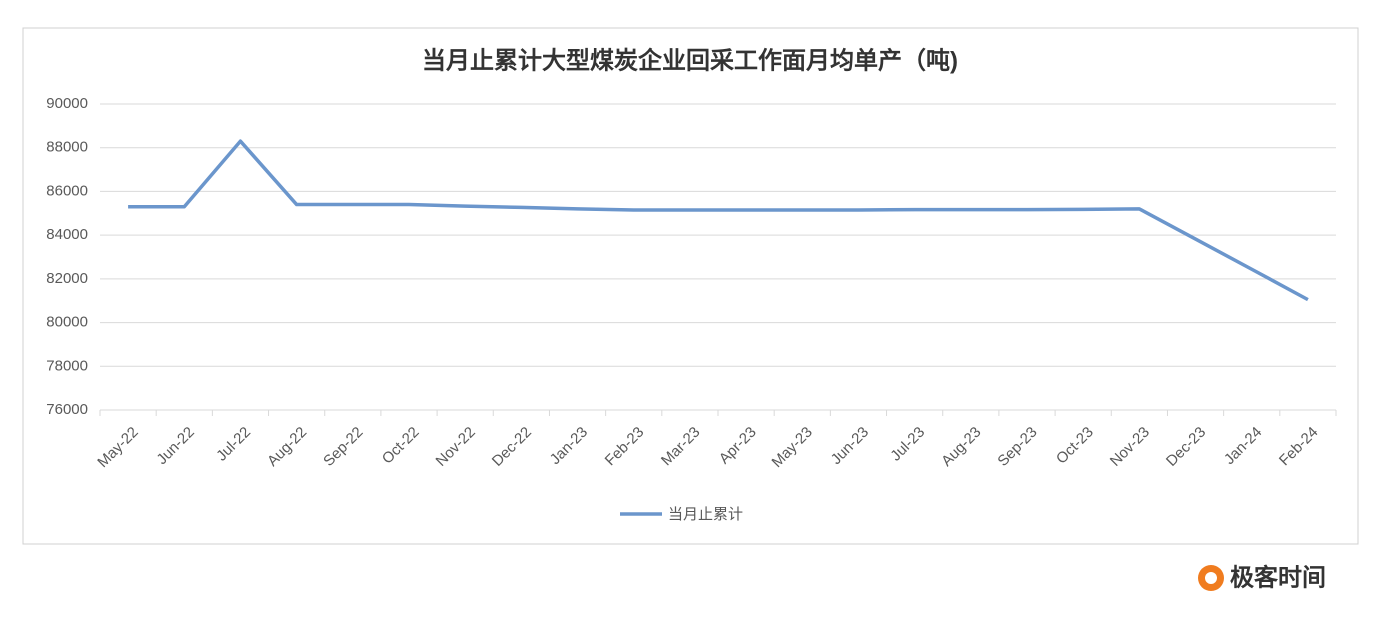 This screenshot has width=1381, height=619. What do you see at coordinates (705, 514) in the screenshot?
I see `legend-label: 当月止累计` at bounding box center [705, 514].